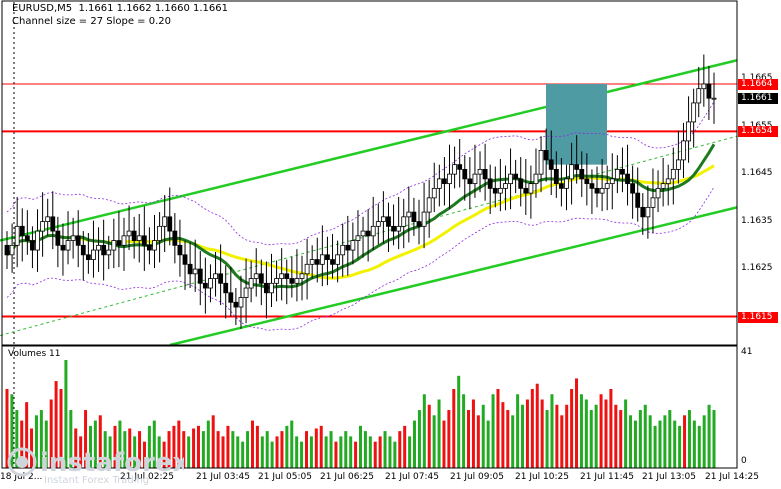  What do you see at coordinates (607, 477) in the screenshot?
I see `x-tick-label: 21 Jul 11:45` at bounding box center [607, 477].